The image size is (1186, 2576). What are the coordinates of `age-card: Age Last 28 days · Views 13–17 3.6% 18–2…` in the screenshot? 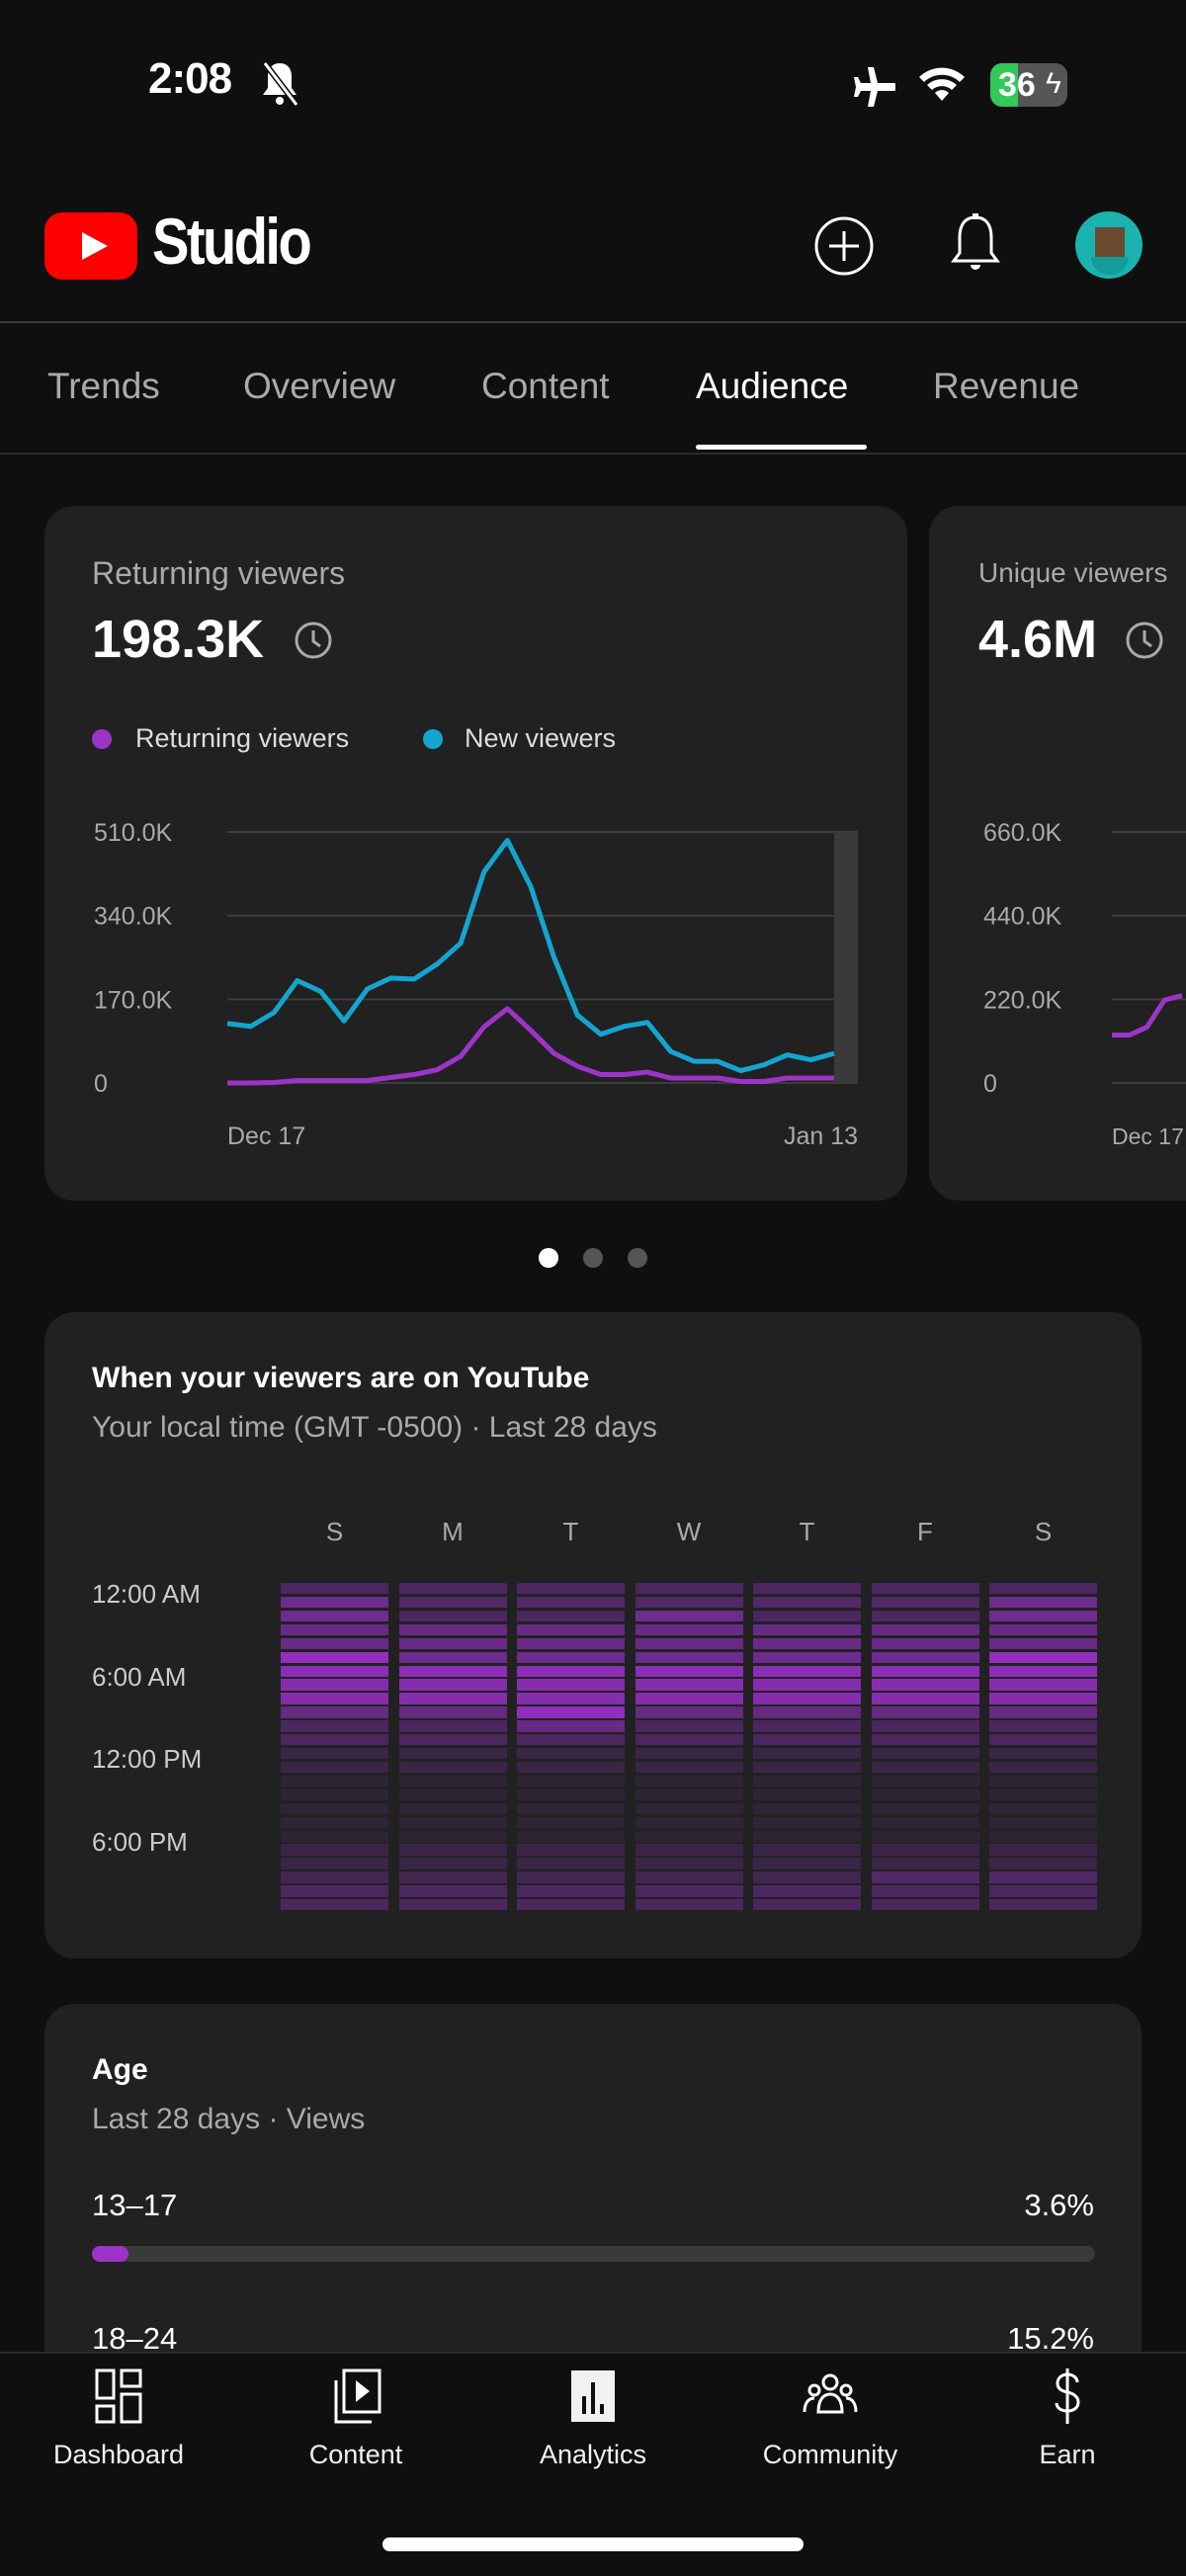 It's located at (593, 2180).